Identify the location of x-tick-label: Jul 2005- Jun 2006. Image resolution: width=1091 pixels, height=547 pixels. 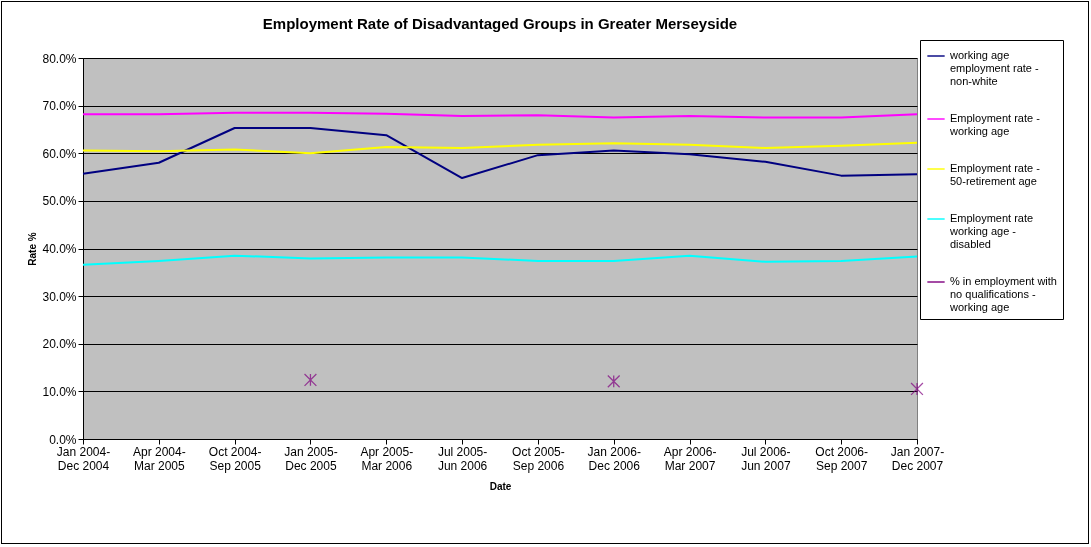
(462, 458).